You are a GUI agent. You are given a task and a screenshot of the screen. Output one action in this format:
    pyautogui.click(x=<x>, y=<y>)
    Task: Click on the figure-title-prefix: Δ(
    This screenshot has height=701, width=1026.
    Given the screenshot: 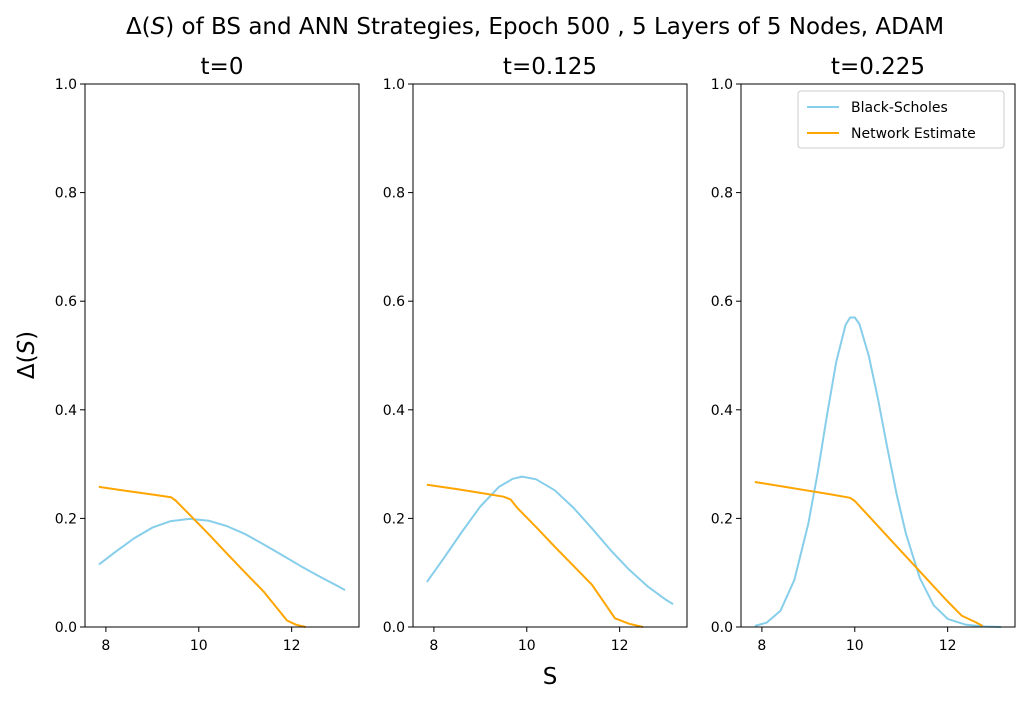 What is the action you would take?
    pyautogui.click(x=138, y=27)
    